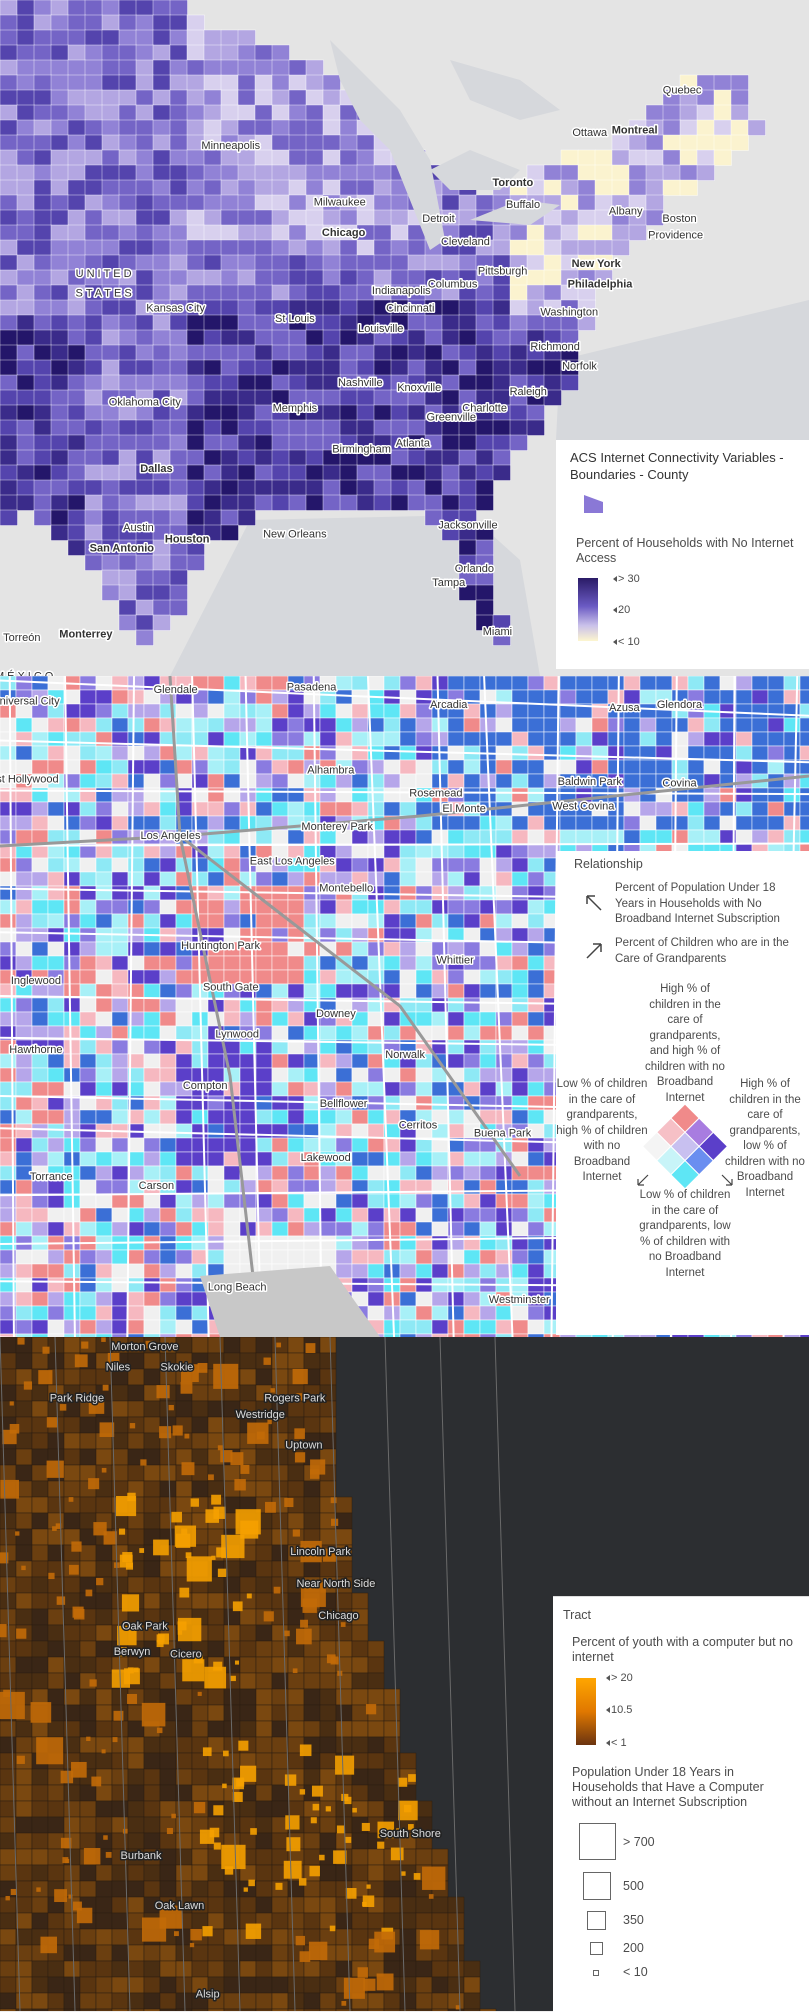 This screenshot has width=809, height=2012. I want to click on place-label: Ottawa, so click(590, 133).